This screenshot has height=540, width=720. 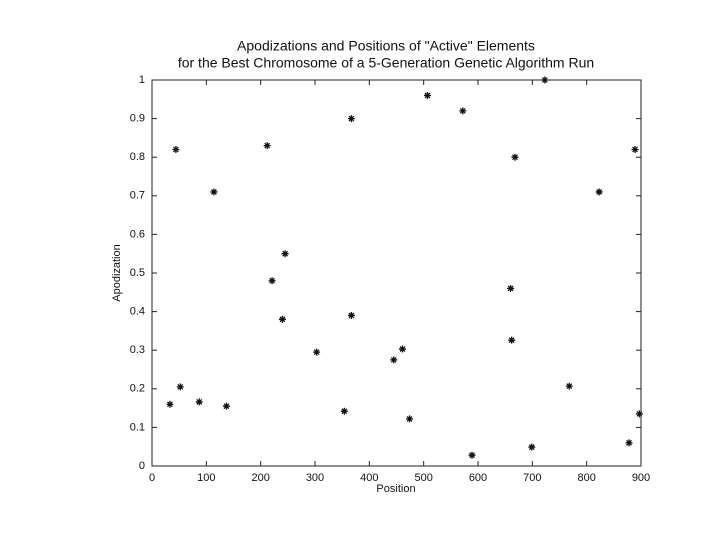 What do you see at coordinates (586, 478) in the screenshot?
I see `x-tick-label: 800` at bounding box center [586, 478].